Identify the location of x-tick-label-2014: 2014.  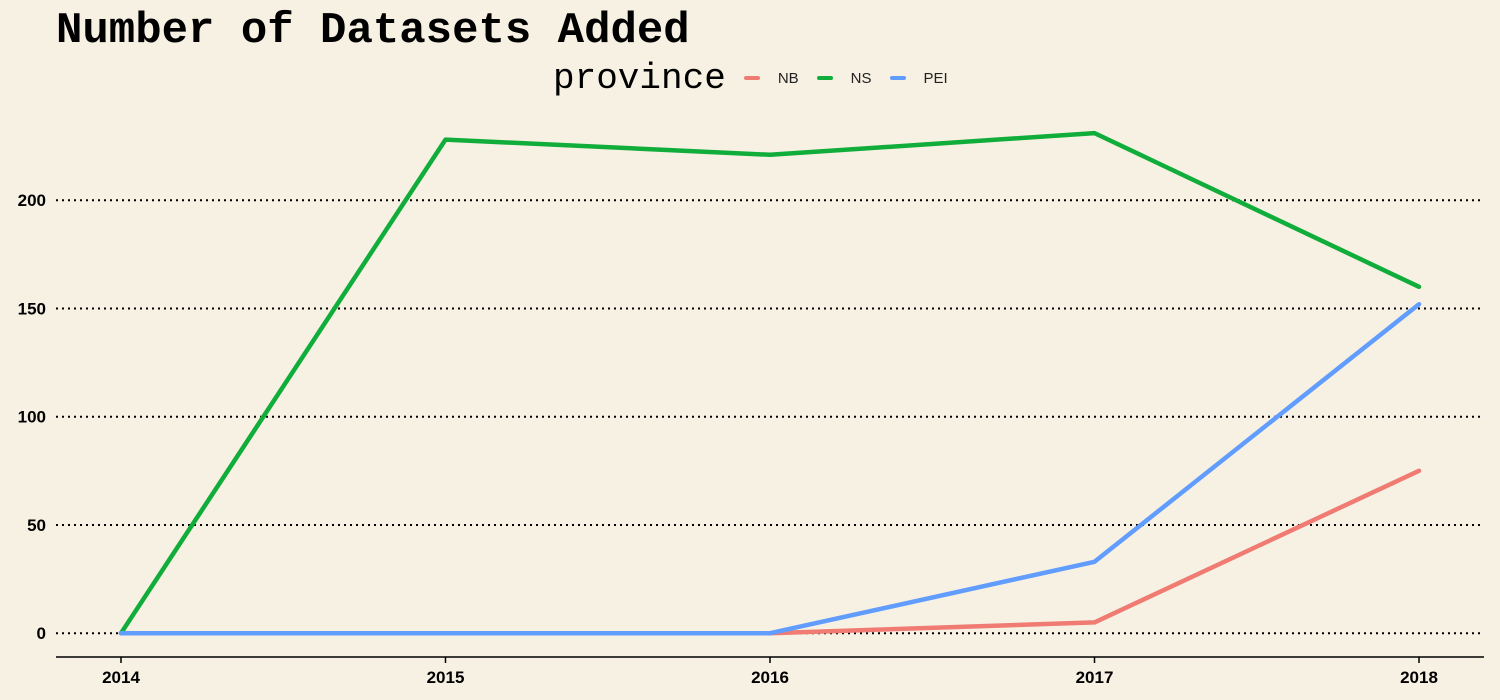
(121, 677).